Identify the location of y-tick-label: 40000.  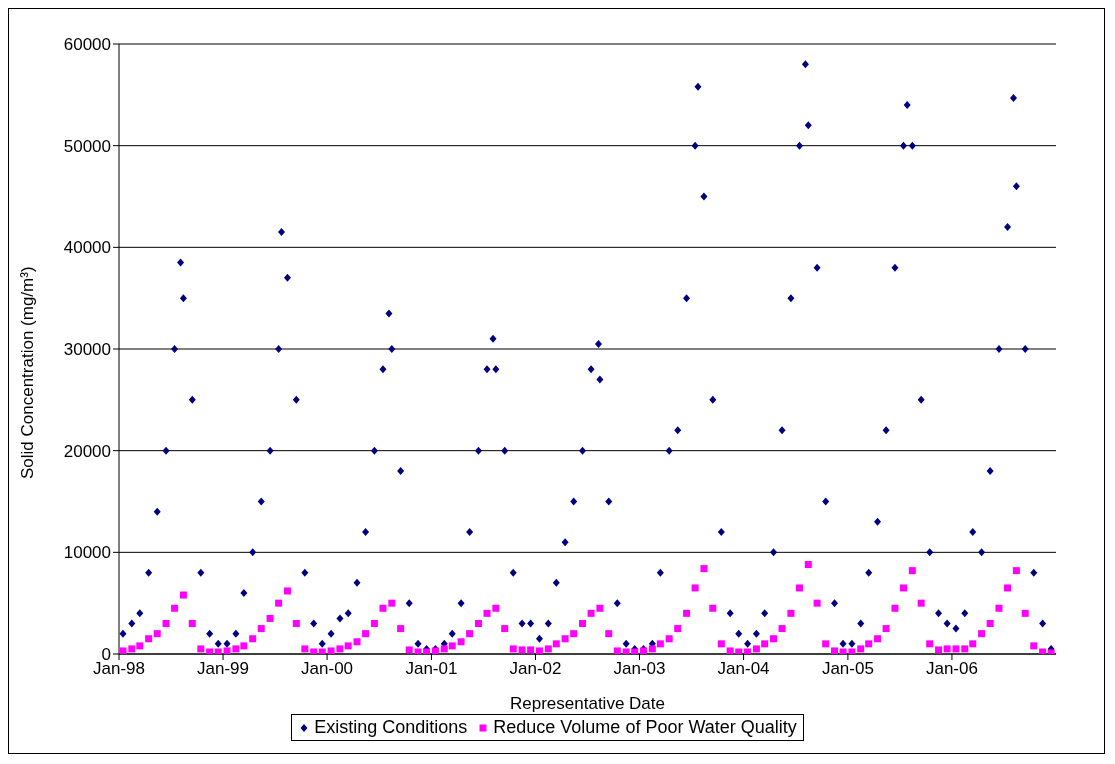
(87, 248).